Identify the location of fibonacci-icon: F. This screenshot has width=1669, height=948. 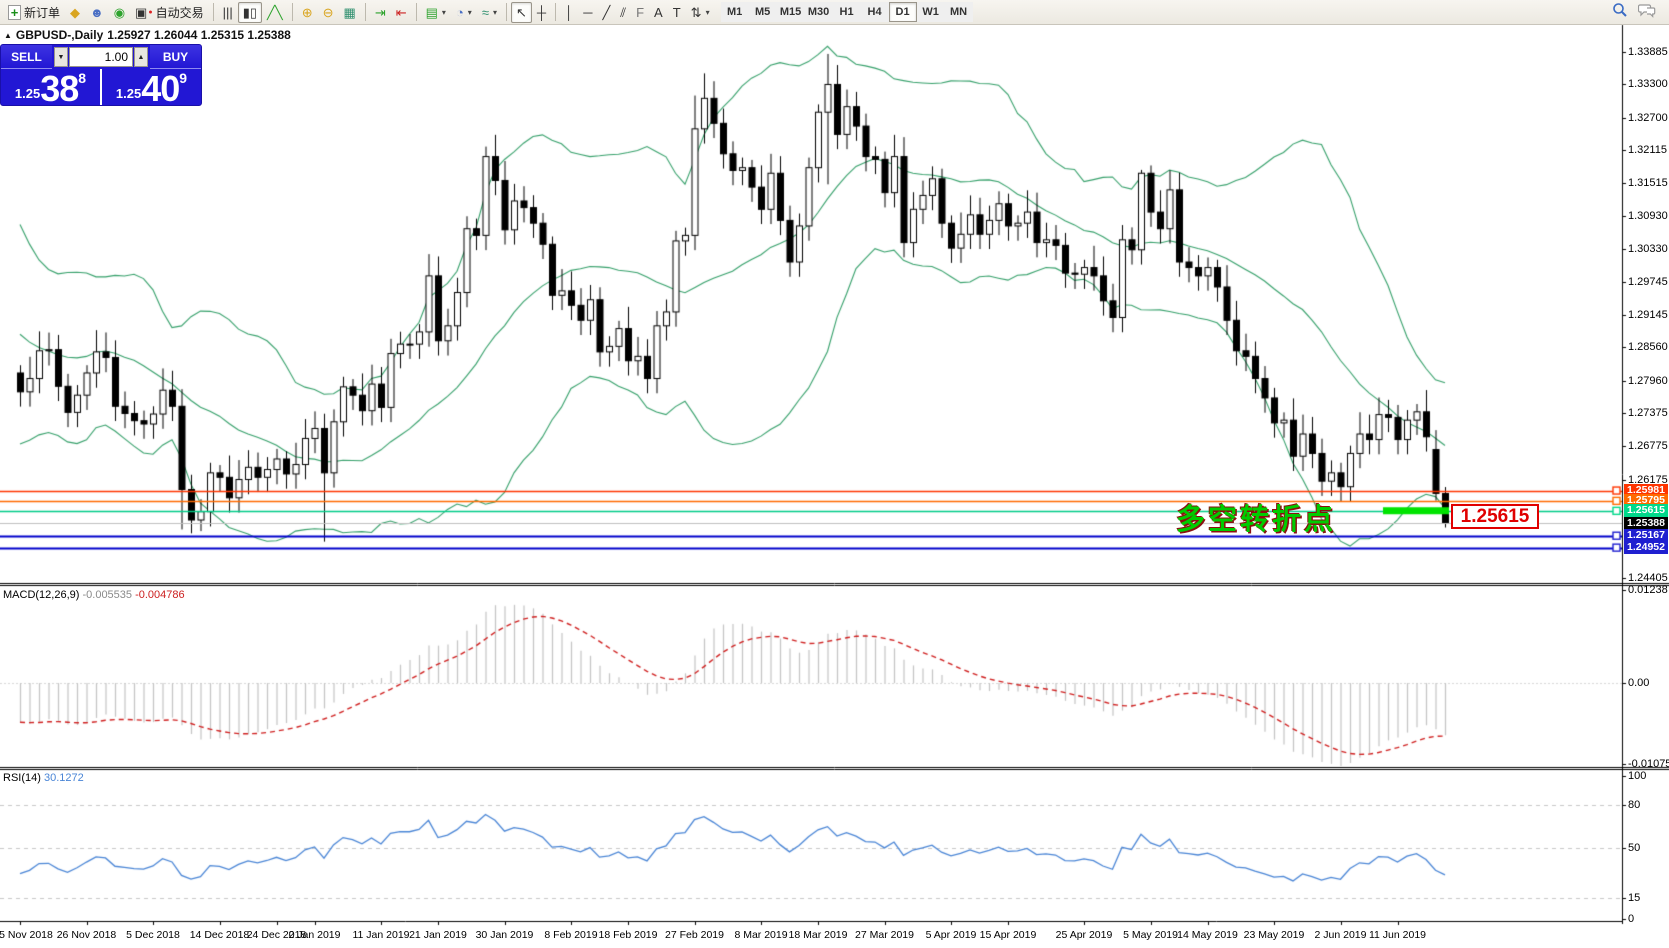
(640, 12).